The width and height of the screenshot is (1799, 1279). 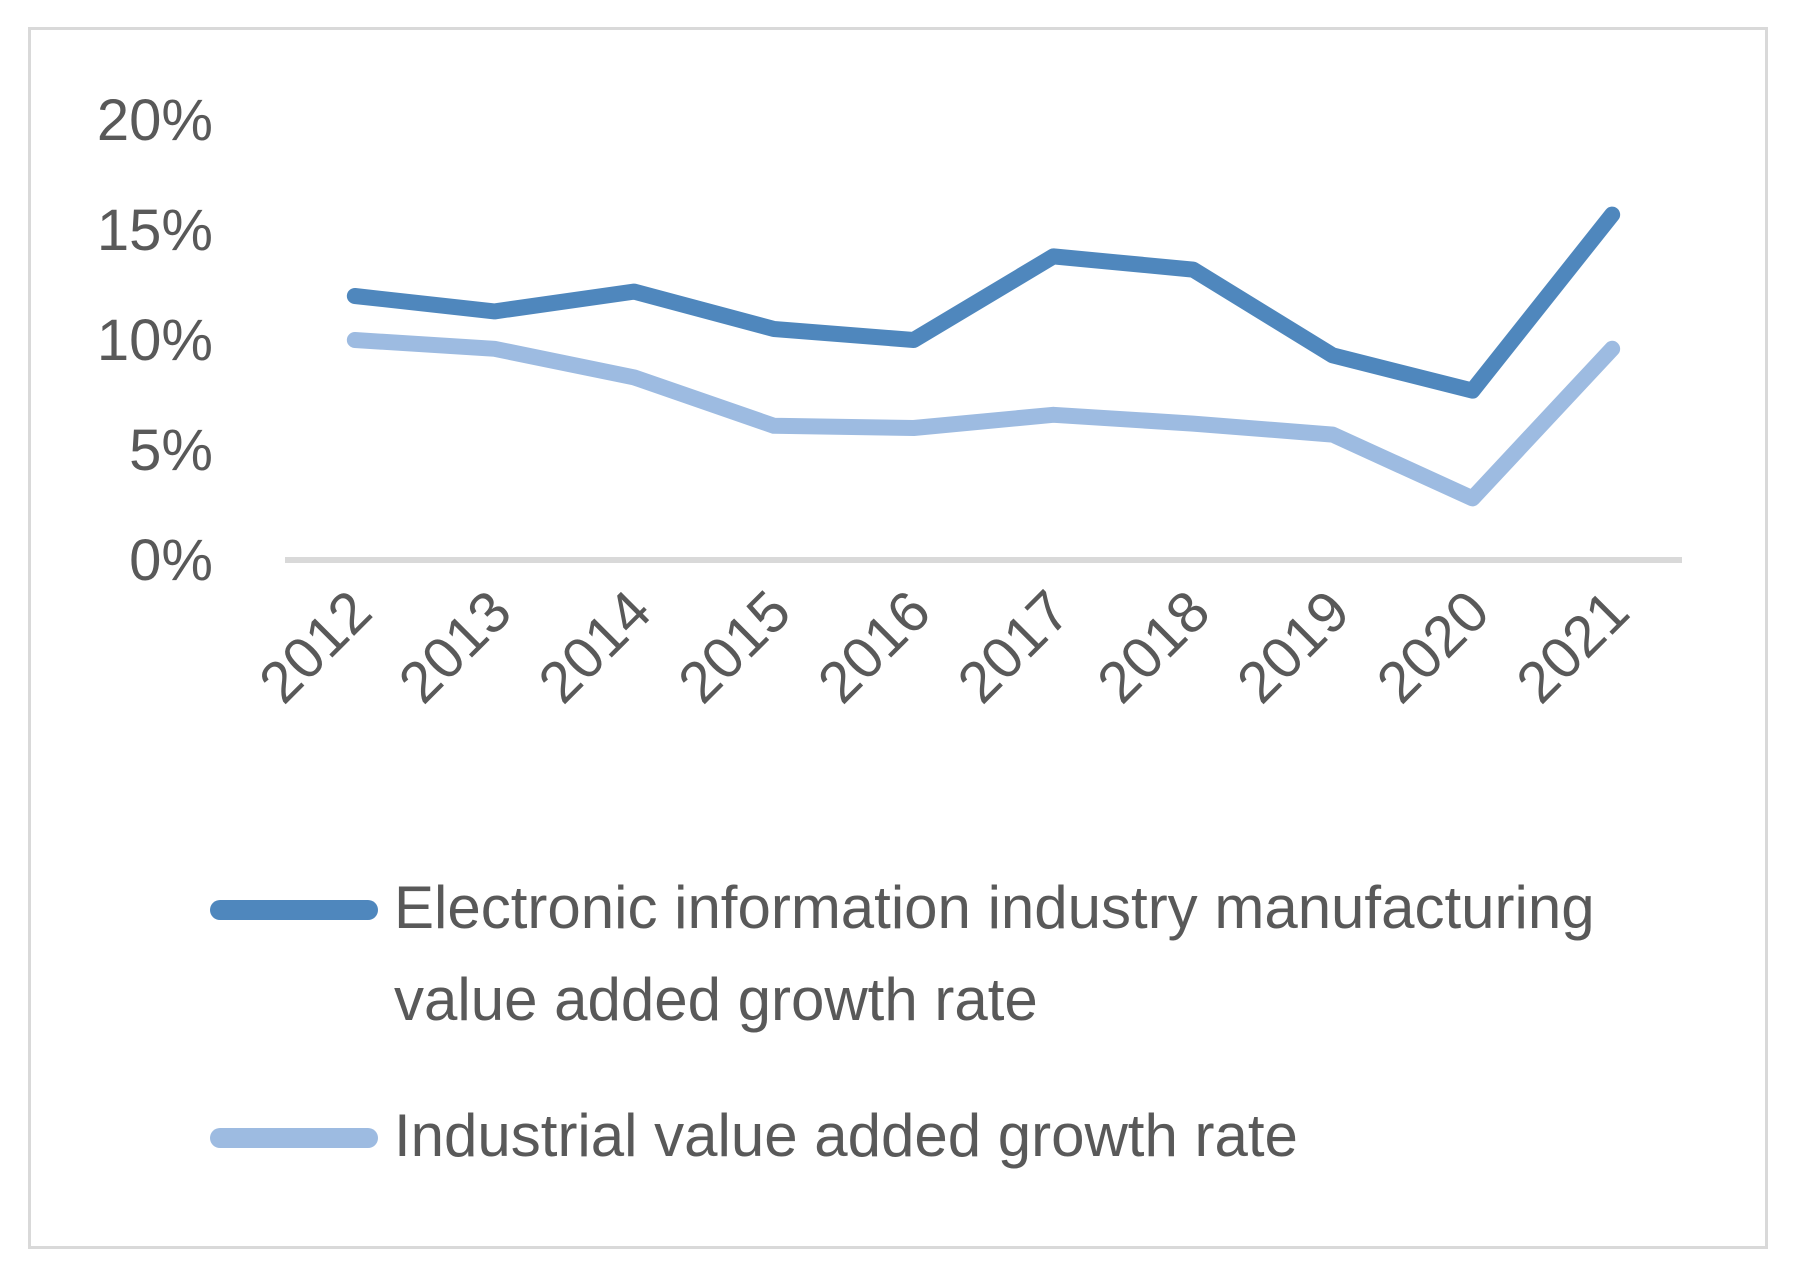 I want to click on x-tick-label: 2021, so click(x=1572, y=646).